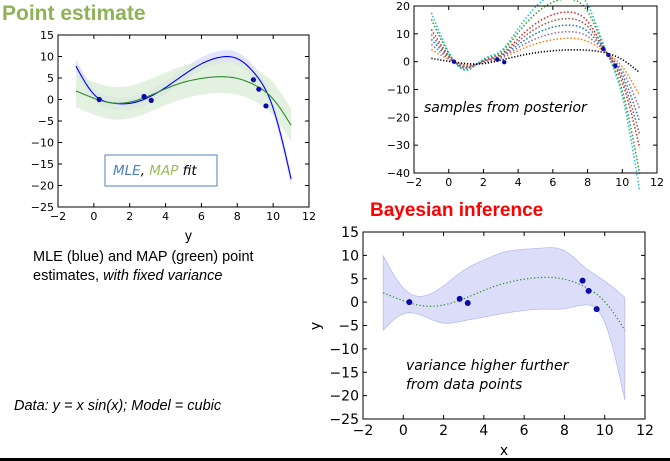 The image size is (670, 461). What do you see at coordinates (50, 78) in the screenshot?
I see `point-estimate-y-tick-label: 5` at bounding box center [50, 78].